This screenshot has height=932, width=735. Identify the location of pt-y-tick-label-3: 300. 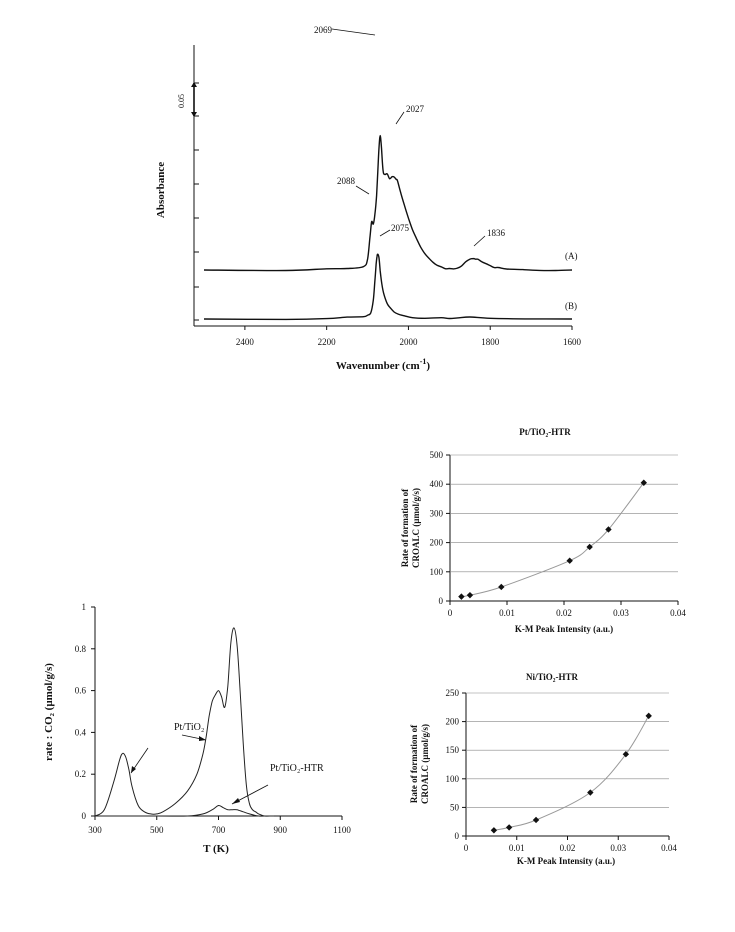
(437, 513).